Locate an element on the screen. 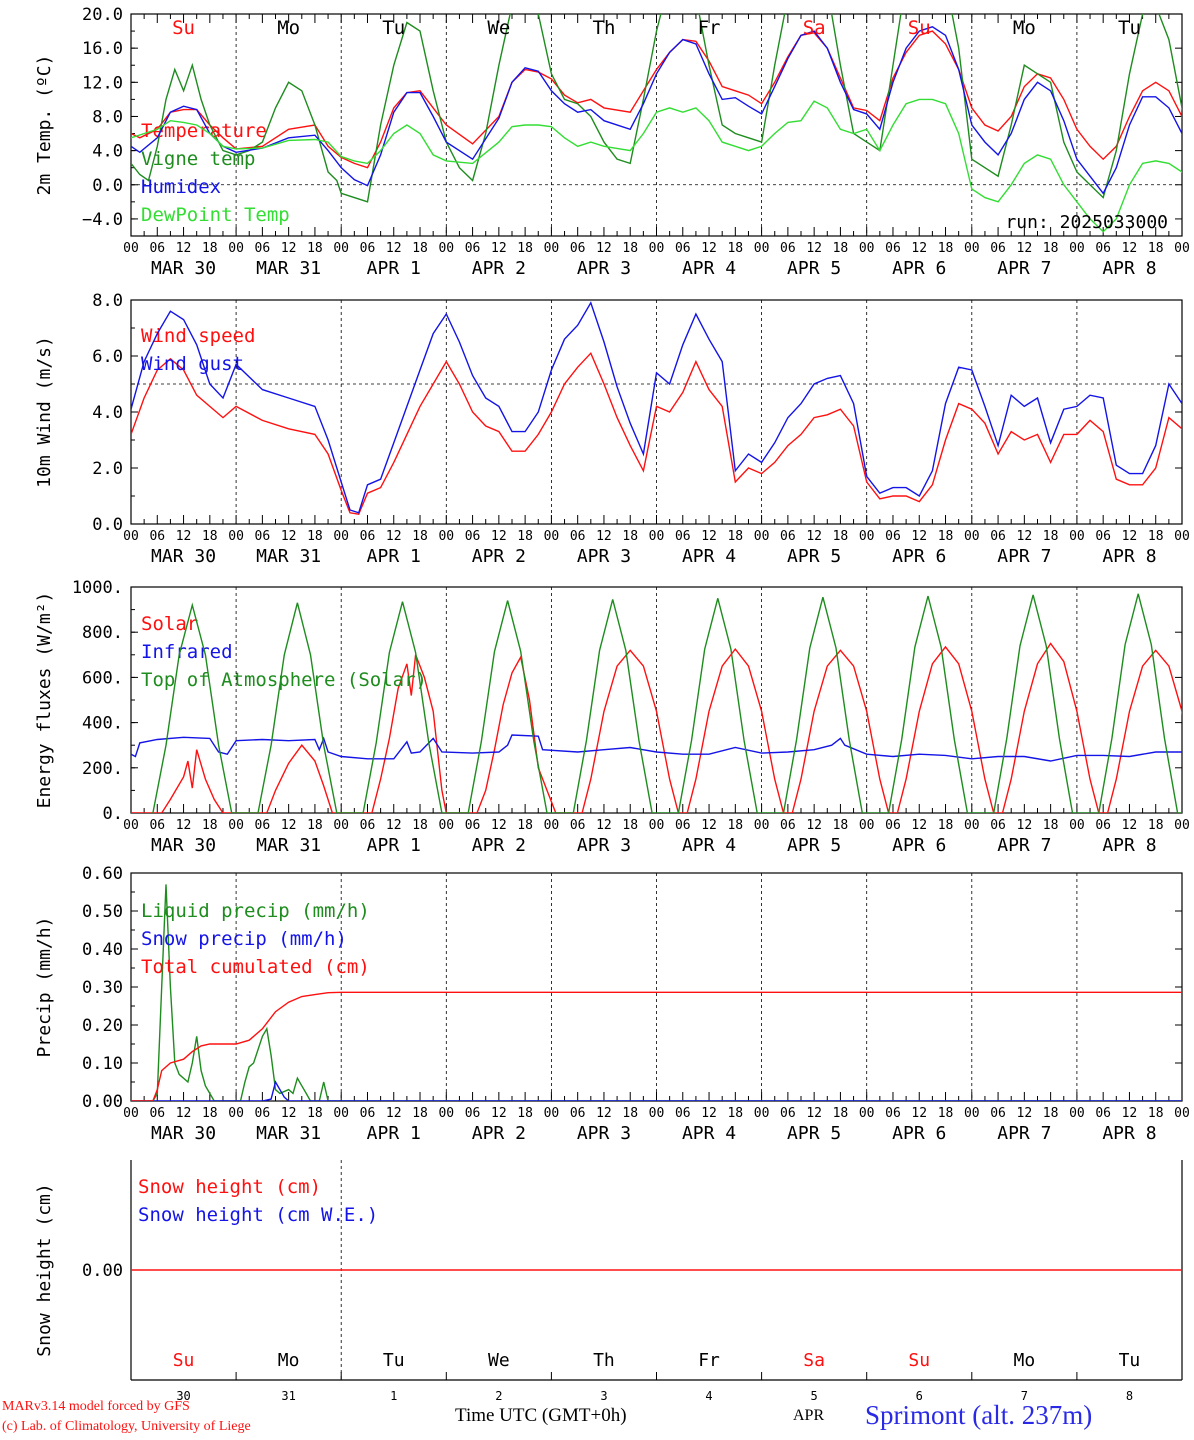 The image size is (1194, 1440). y-axis-title: Precip (mm/h) is located at coordinates (44, 987).